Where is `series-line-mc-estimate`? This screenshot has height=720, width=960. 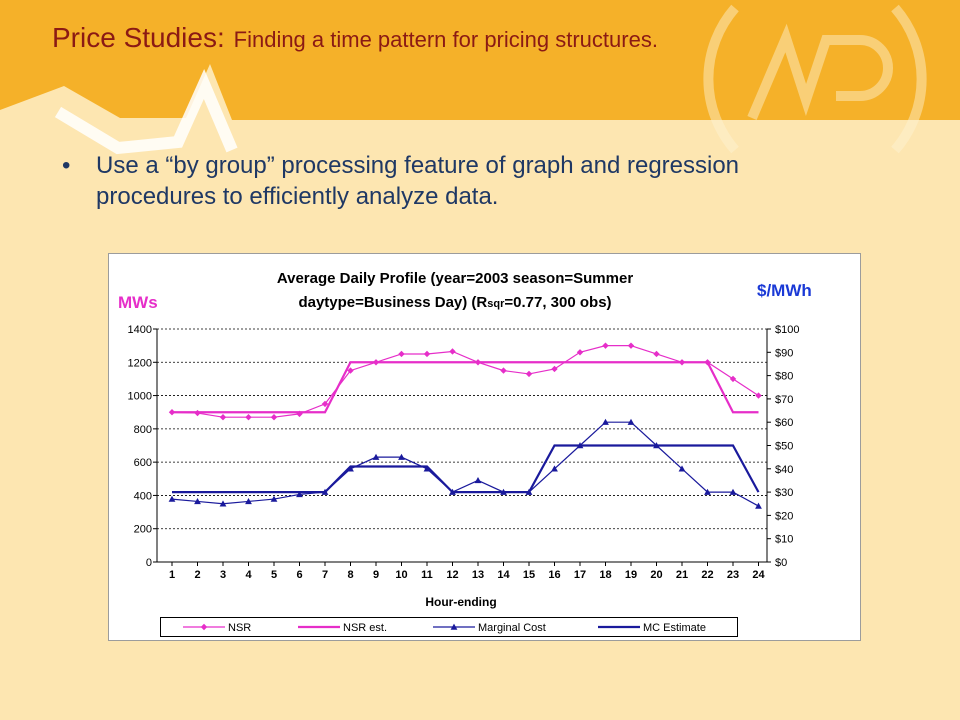 series-line-mc-estimate is located at coordinates (466, 469).